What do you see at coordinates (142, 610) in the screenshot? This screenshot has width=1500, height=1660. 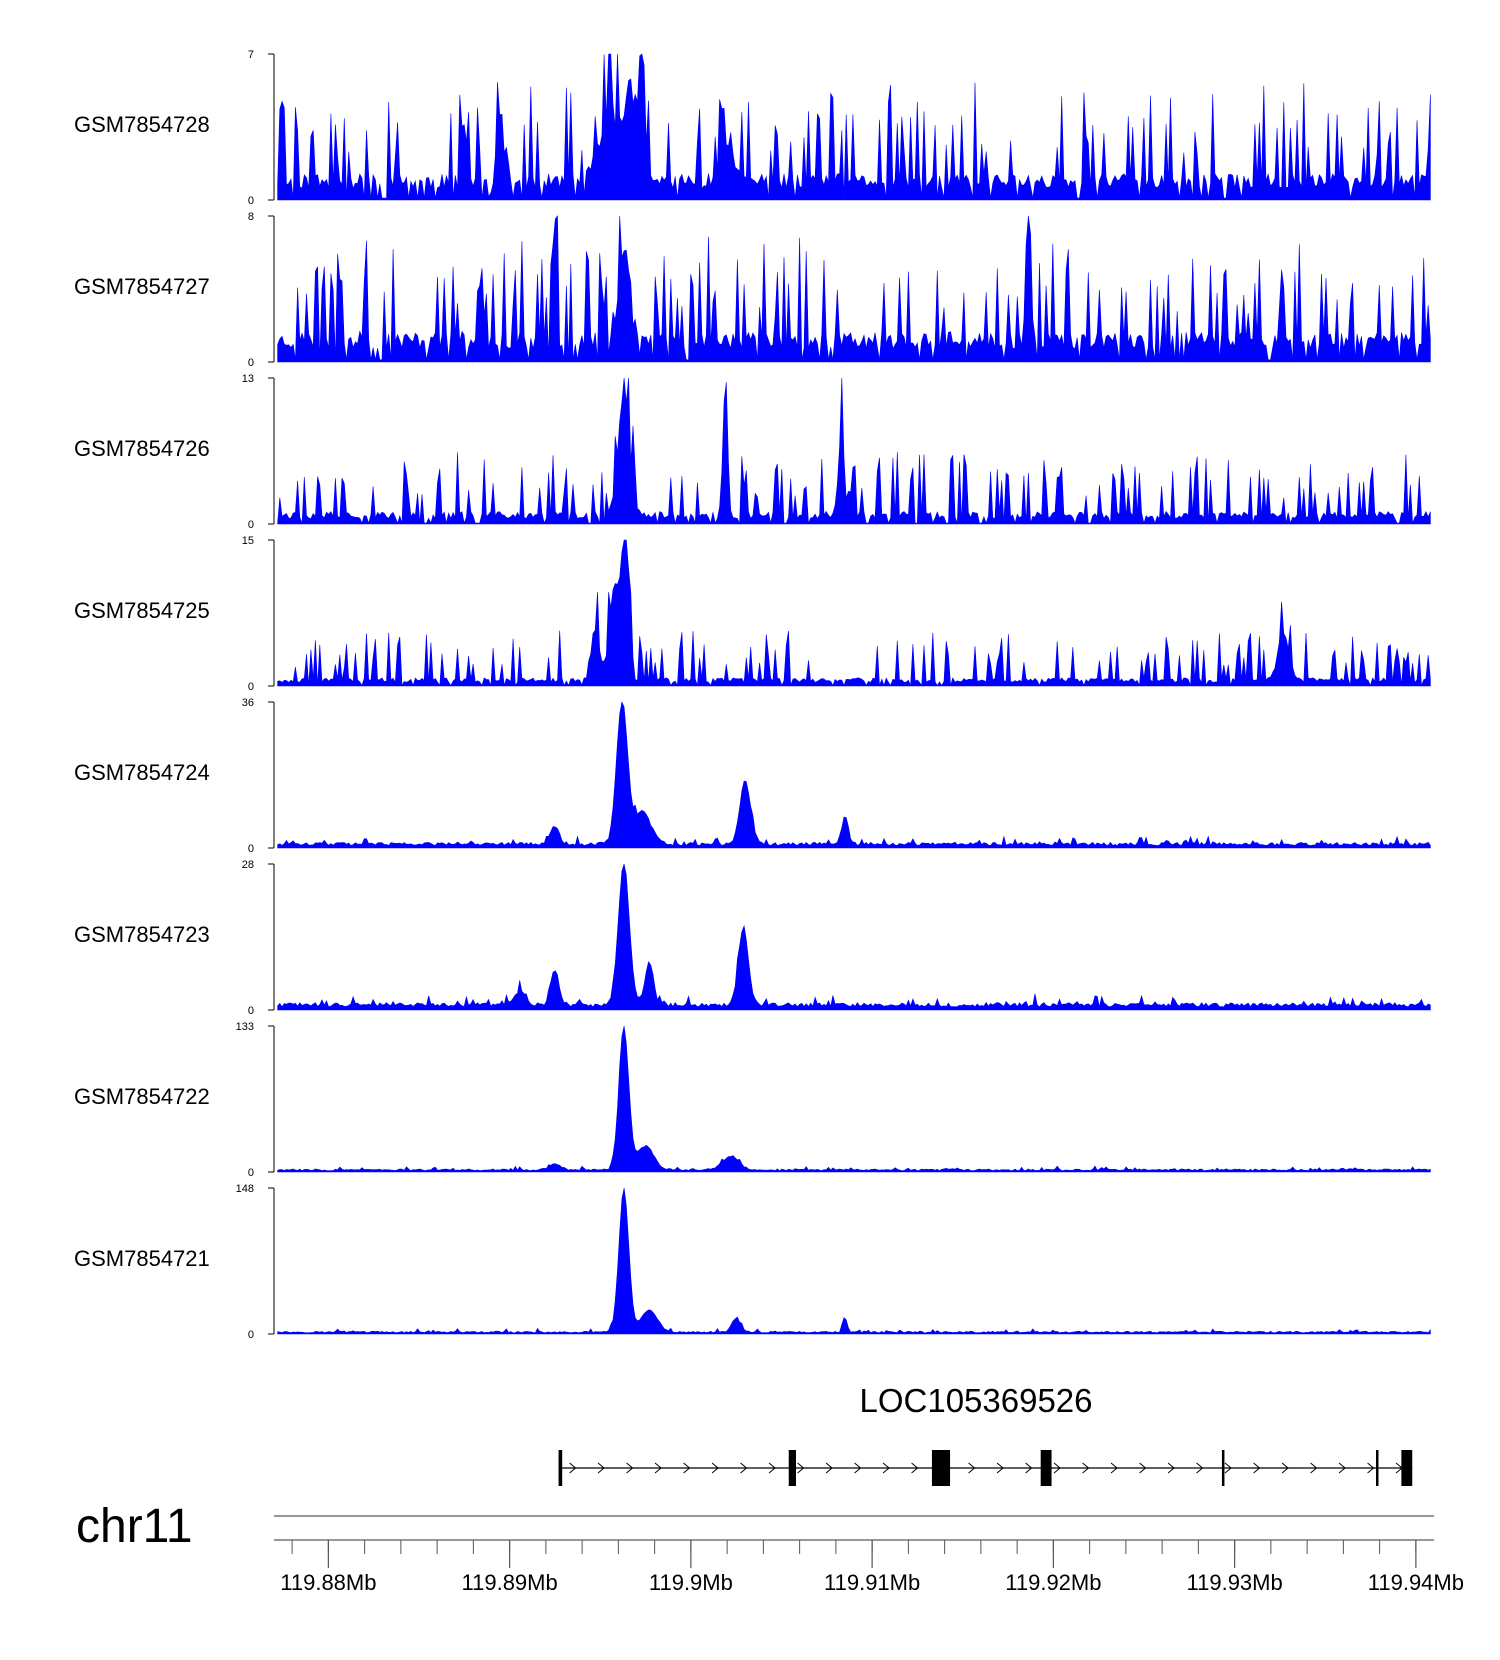 I see `track-label: GSM7854725` at bounding box center [142, 610].